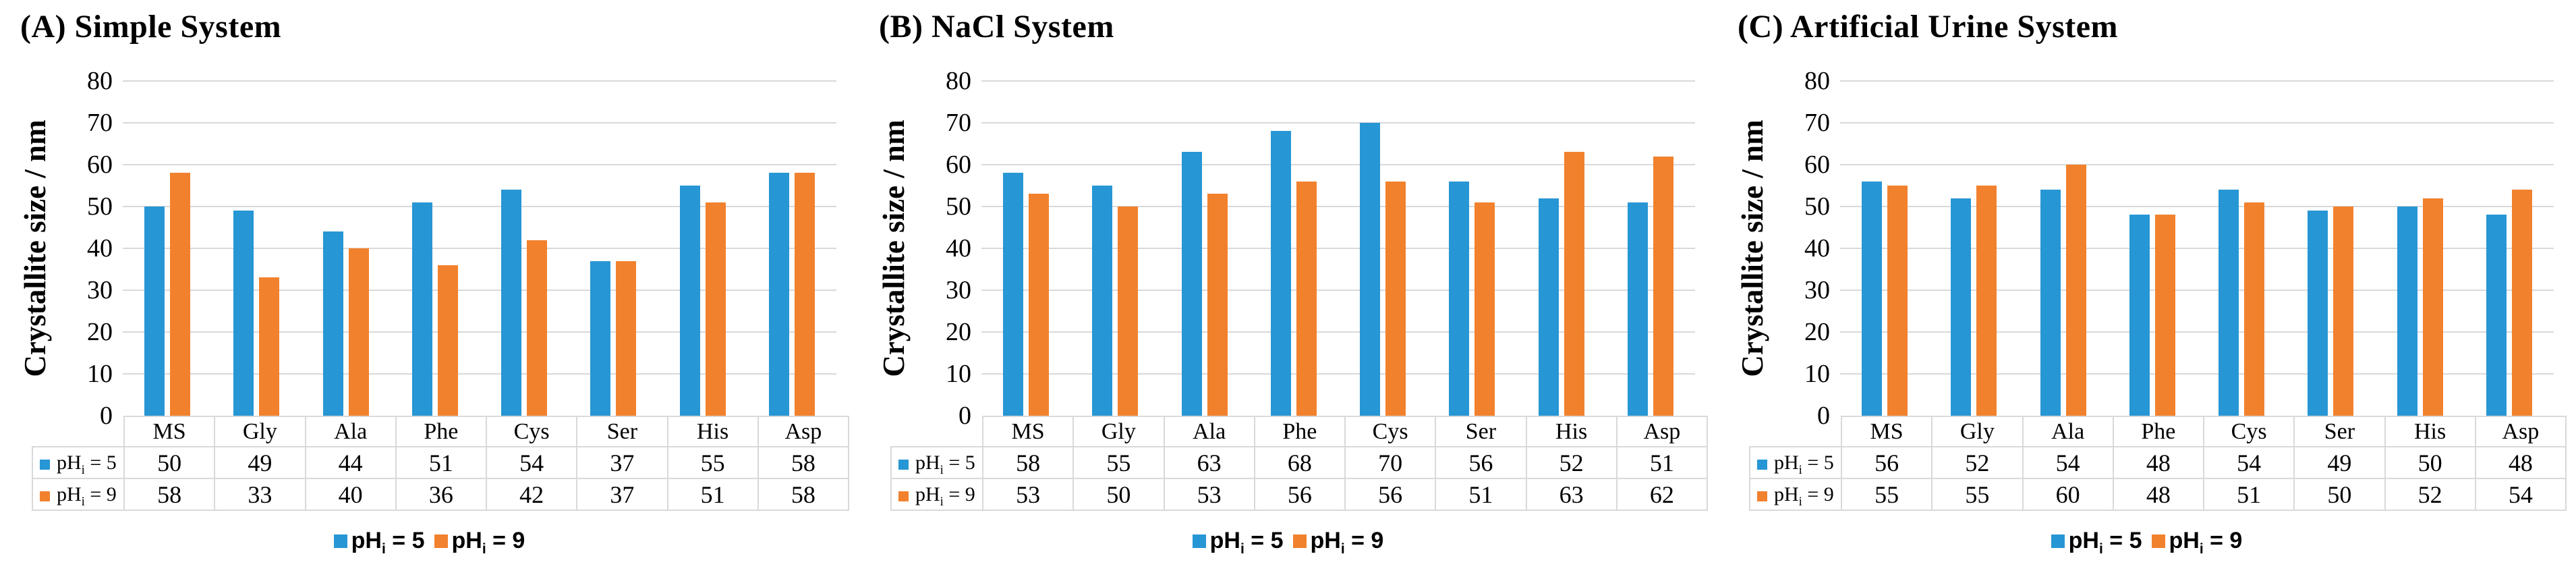  I want to click on legend-swatch-ph5, so click(2058, 541).